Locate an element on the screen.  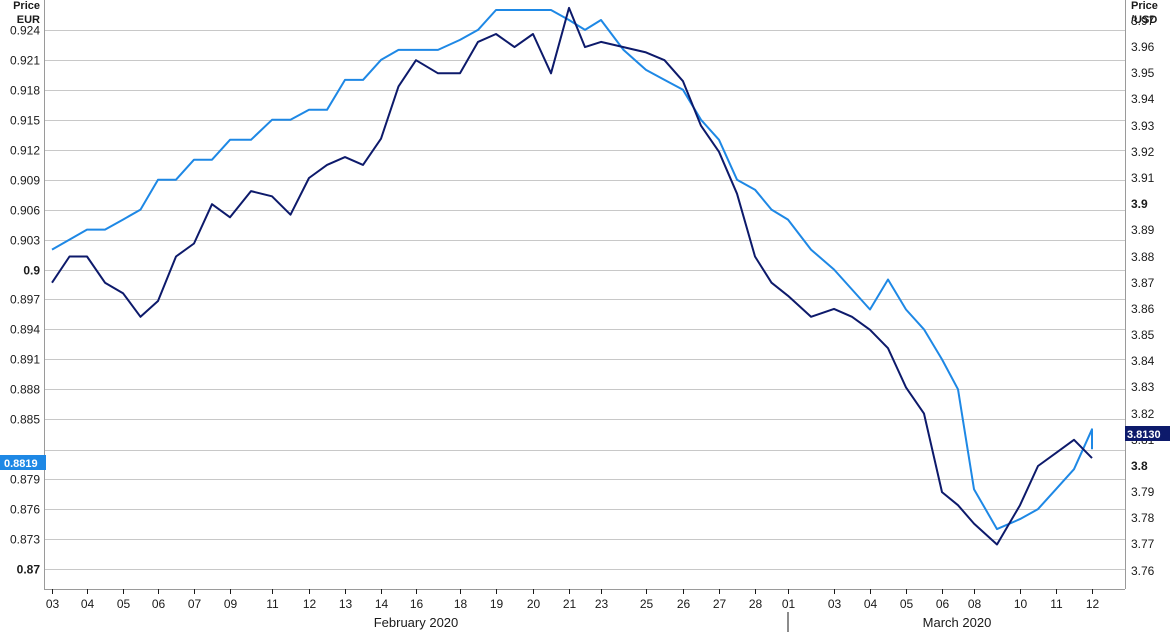
right-value-badge is located at coordinates (1147, 433).